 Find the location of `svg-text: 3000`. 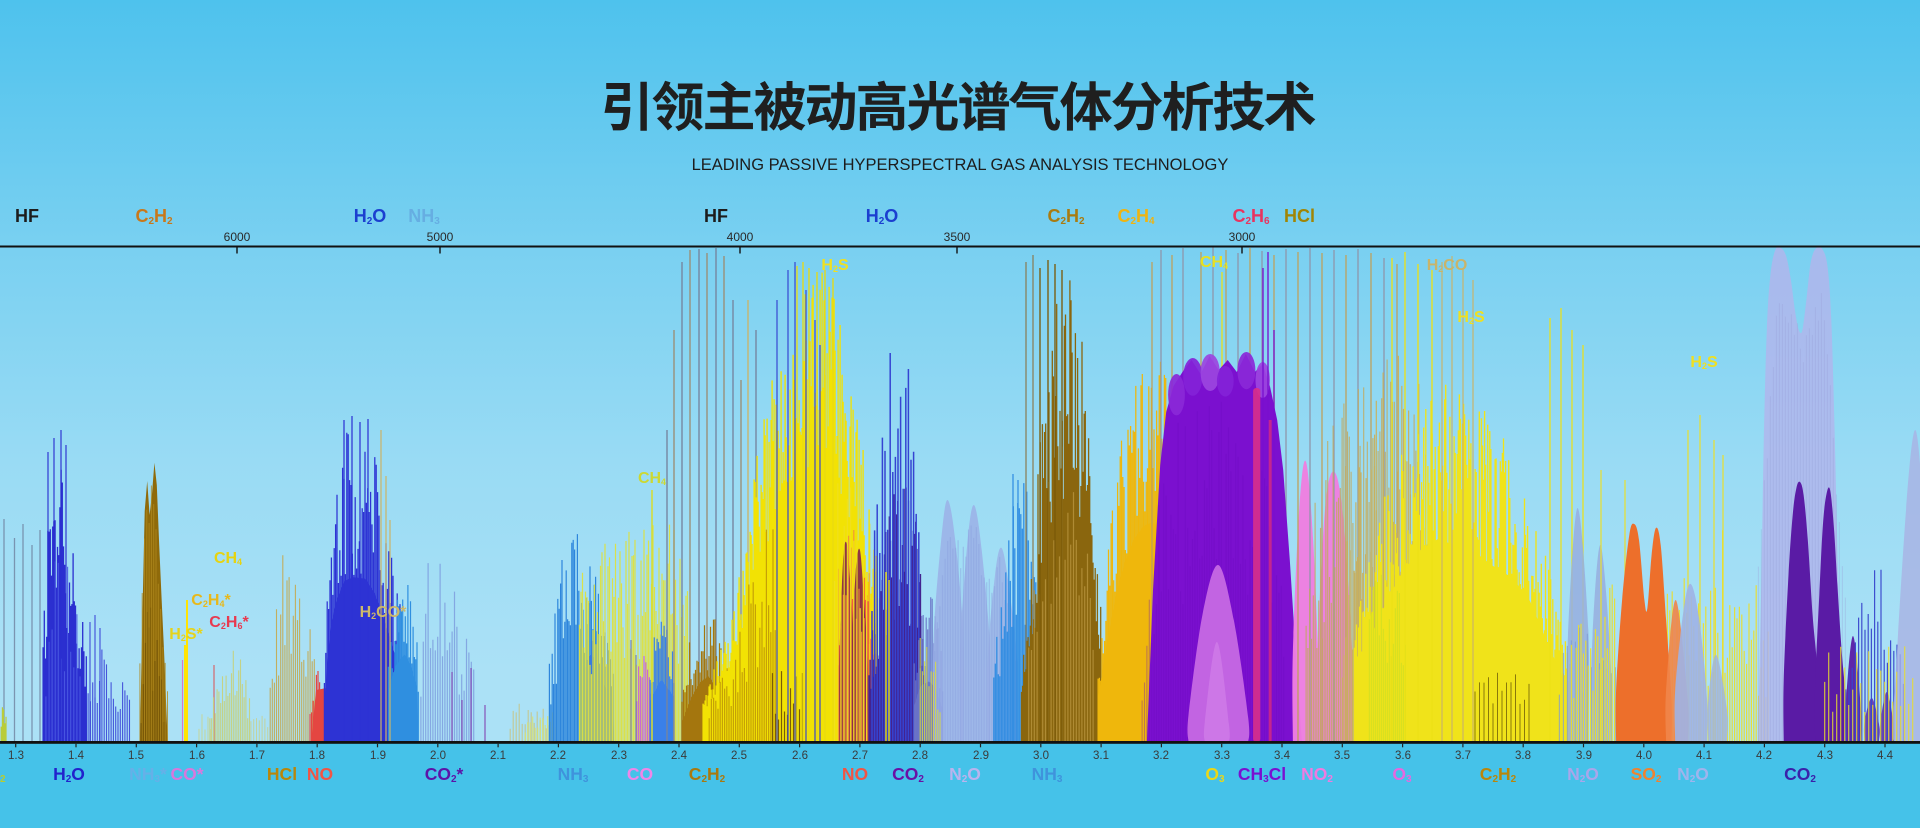

svg-text: 3000 is located at coordinates (1242, 237).